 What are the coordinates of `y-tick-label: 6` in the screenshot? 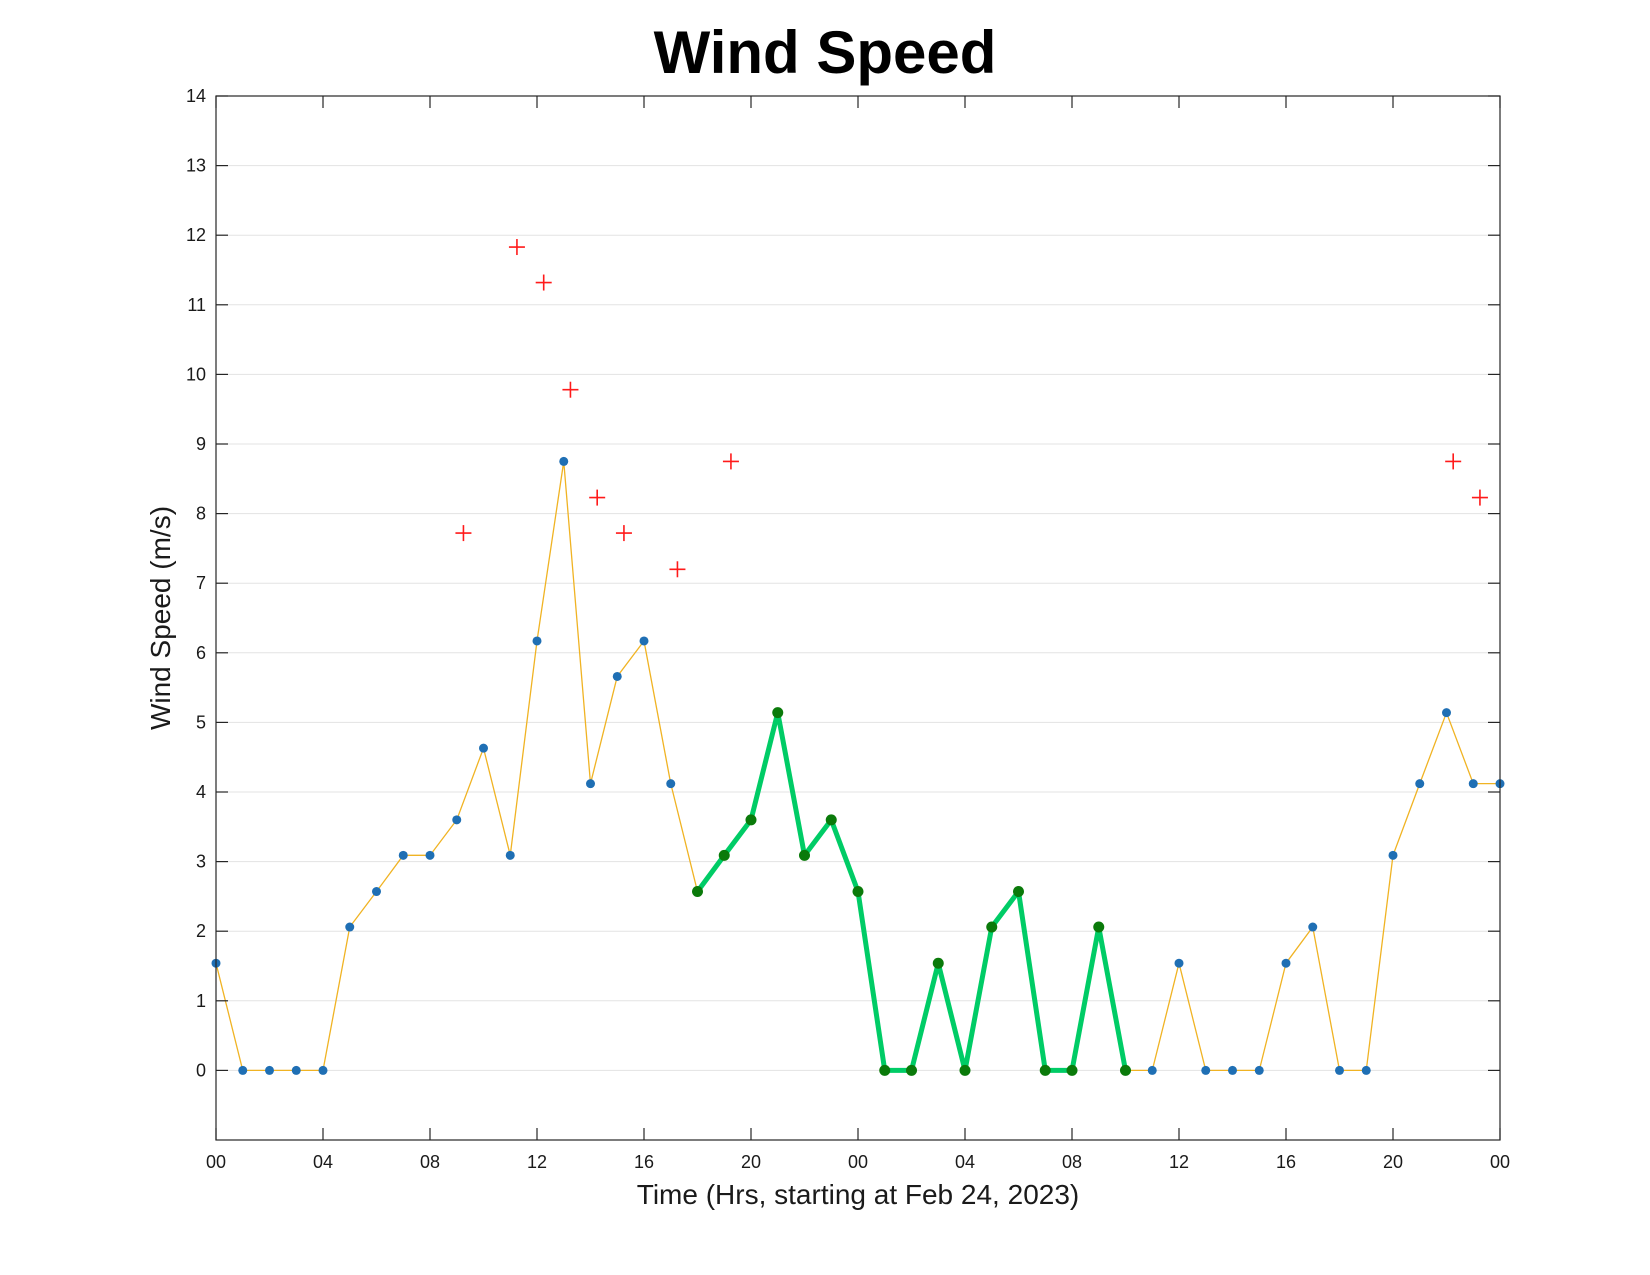 It's located at (201, 653).